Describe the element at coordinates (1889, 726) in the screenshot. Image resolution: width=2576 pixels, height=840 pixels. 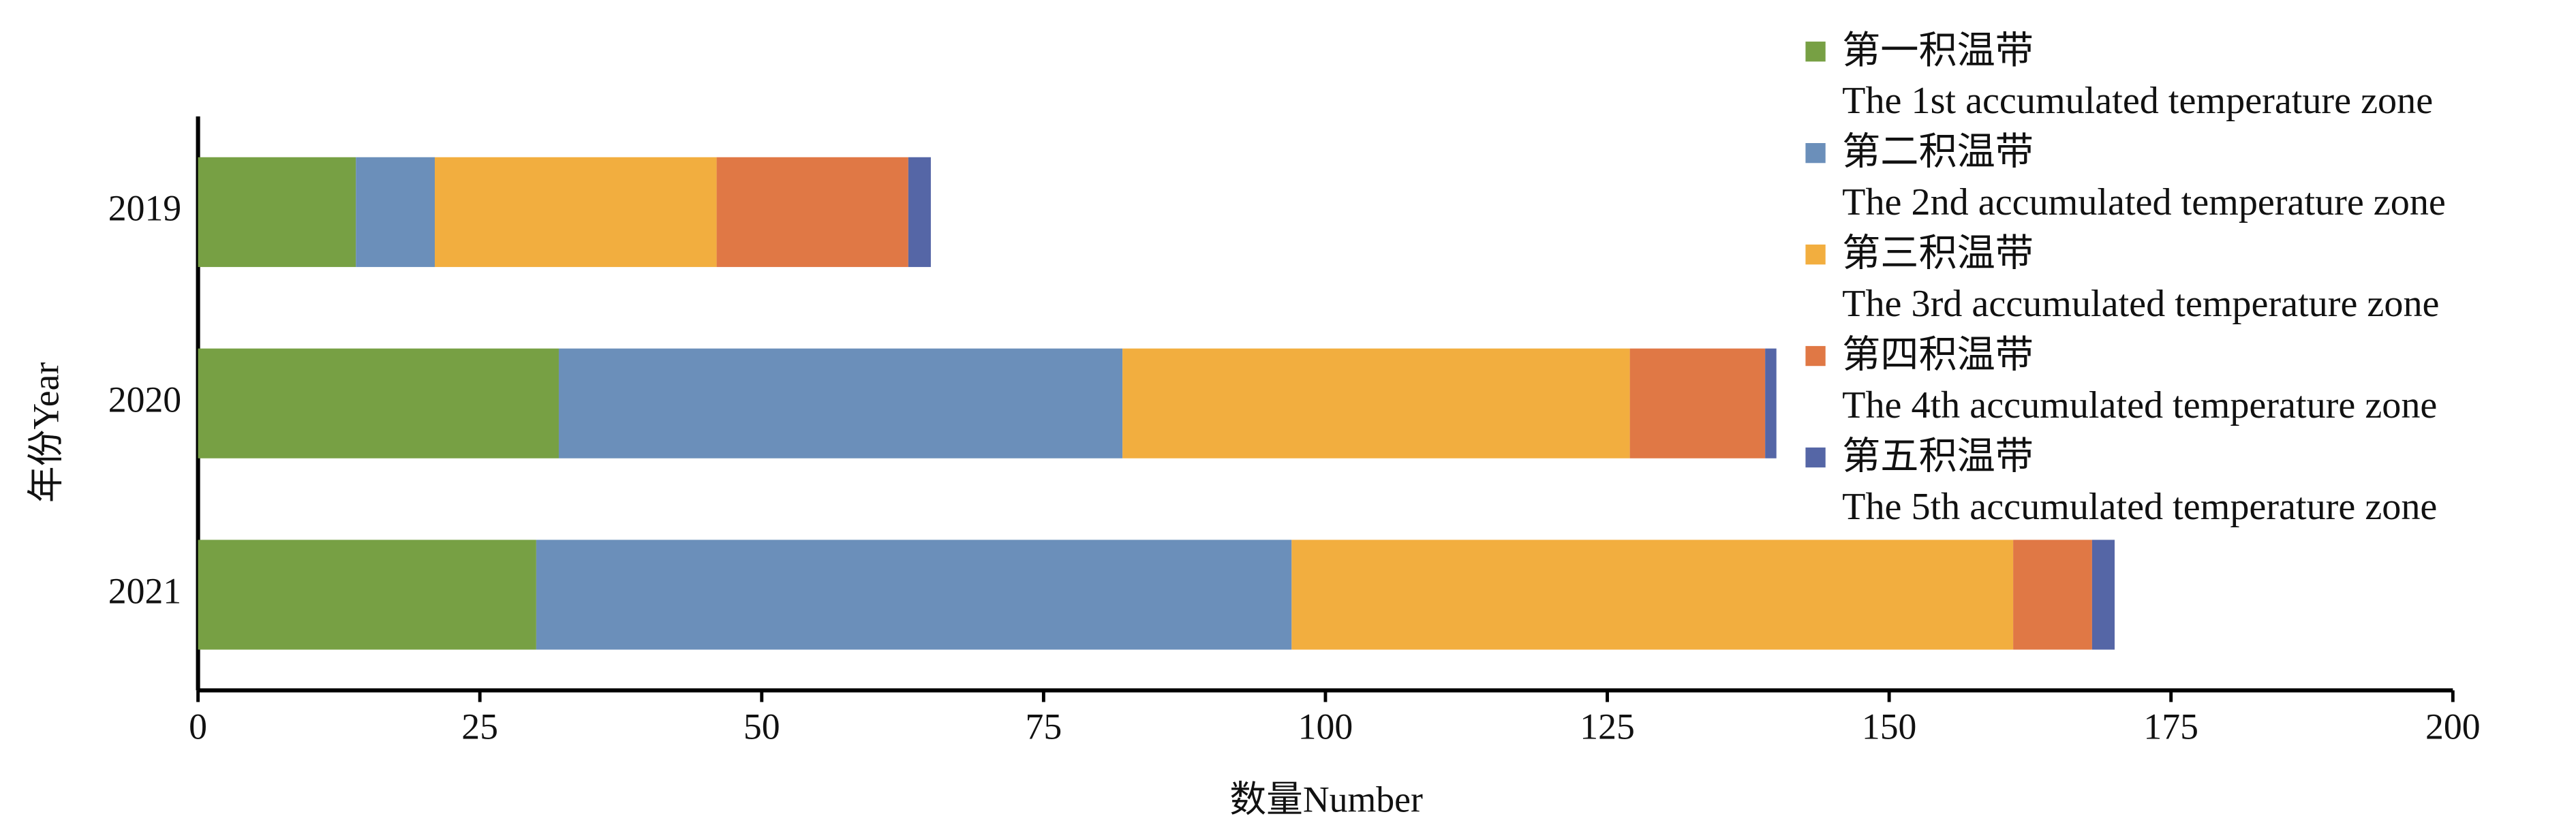
I see `x-tick-label: 150` at that location.